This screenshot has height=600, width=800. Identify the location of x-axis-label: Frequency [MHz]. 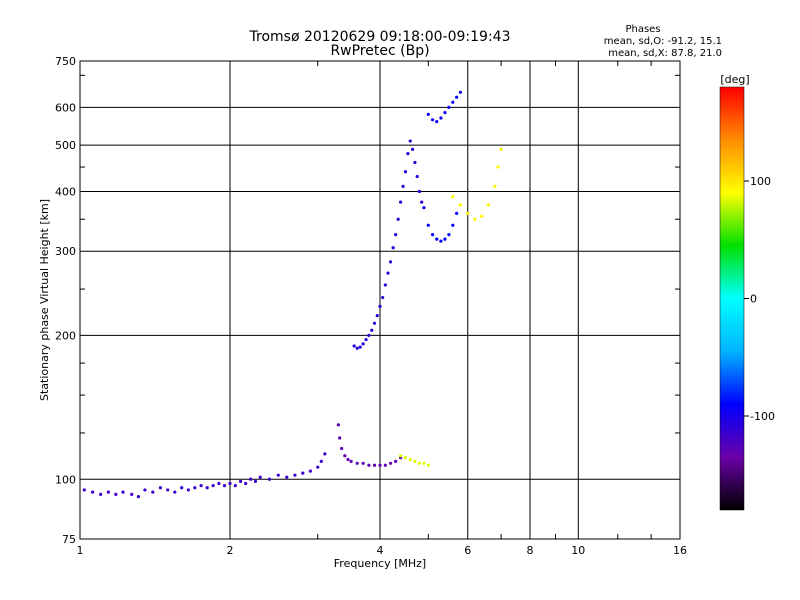
(380, 563).